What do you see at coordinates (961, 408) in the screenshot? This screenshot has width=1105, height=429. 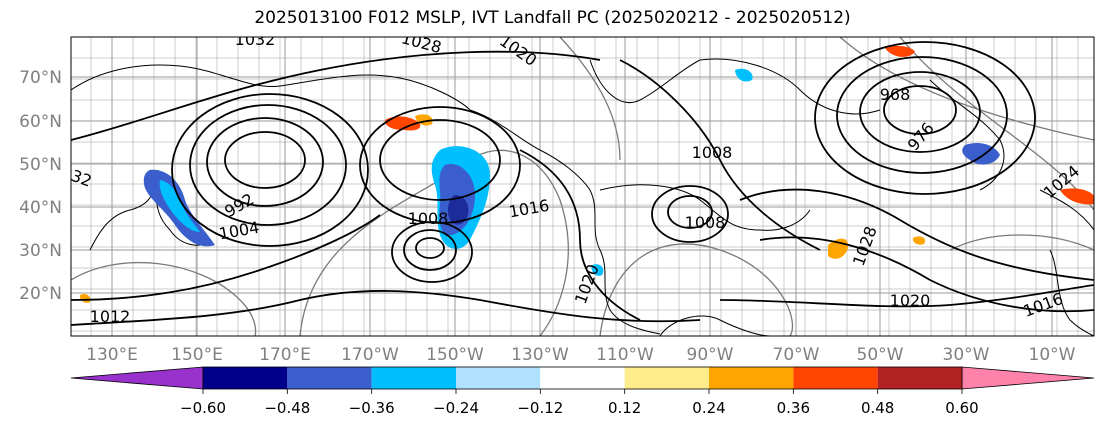 I see `colorbar-tick-label: 0.60` at bounding box center [961, 408].